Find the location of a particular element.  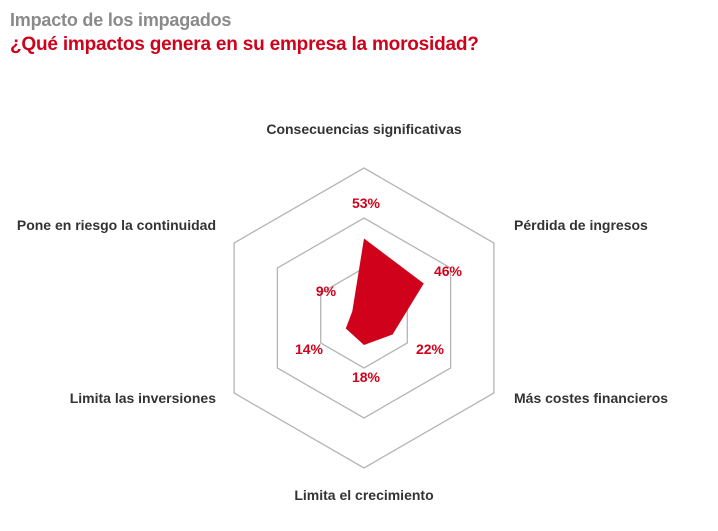

axis-label: Consecuencias significativas is located at coordinates (364, 129).